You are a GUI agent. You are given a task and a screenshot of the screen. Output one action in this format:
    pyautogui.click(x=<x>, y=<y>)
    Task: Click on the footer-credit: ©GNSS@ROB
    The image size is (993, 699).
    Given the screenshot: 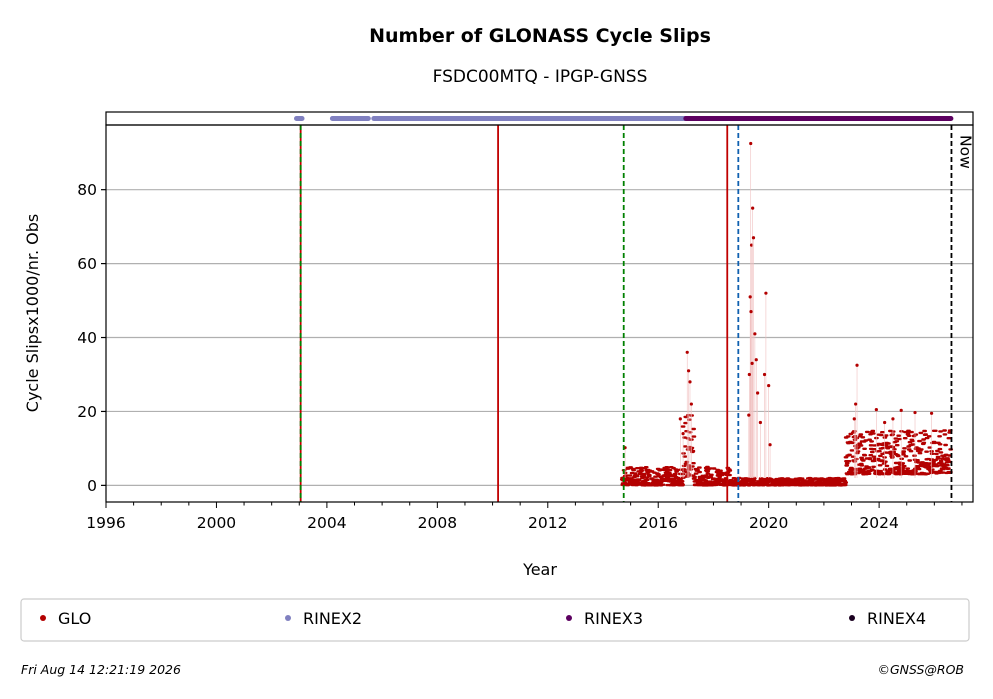 What is the action you would take?
    pyautogui.click(x=920, y=669)
    